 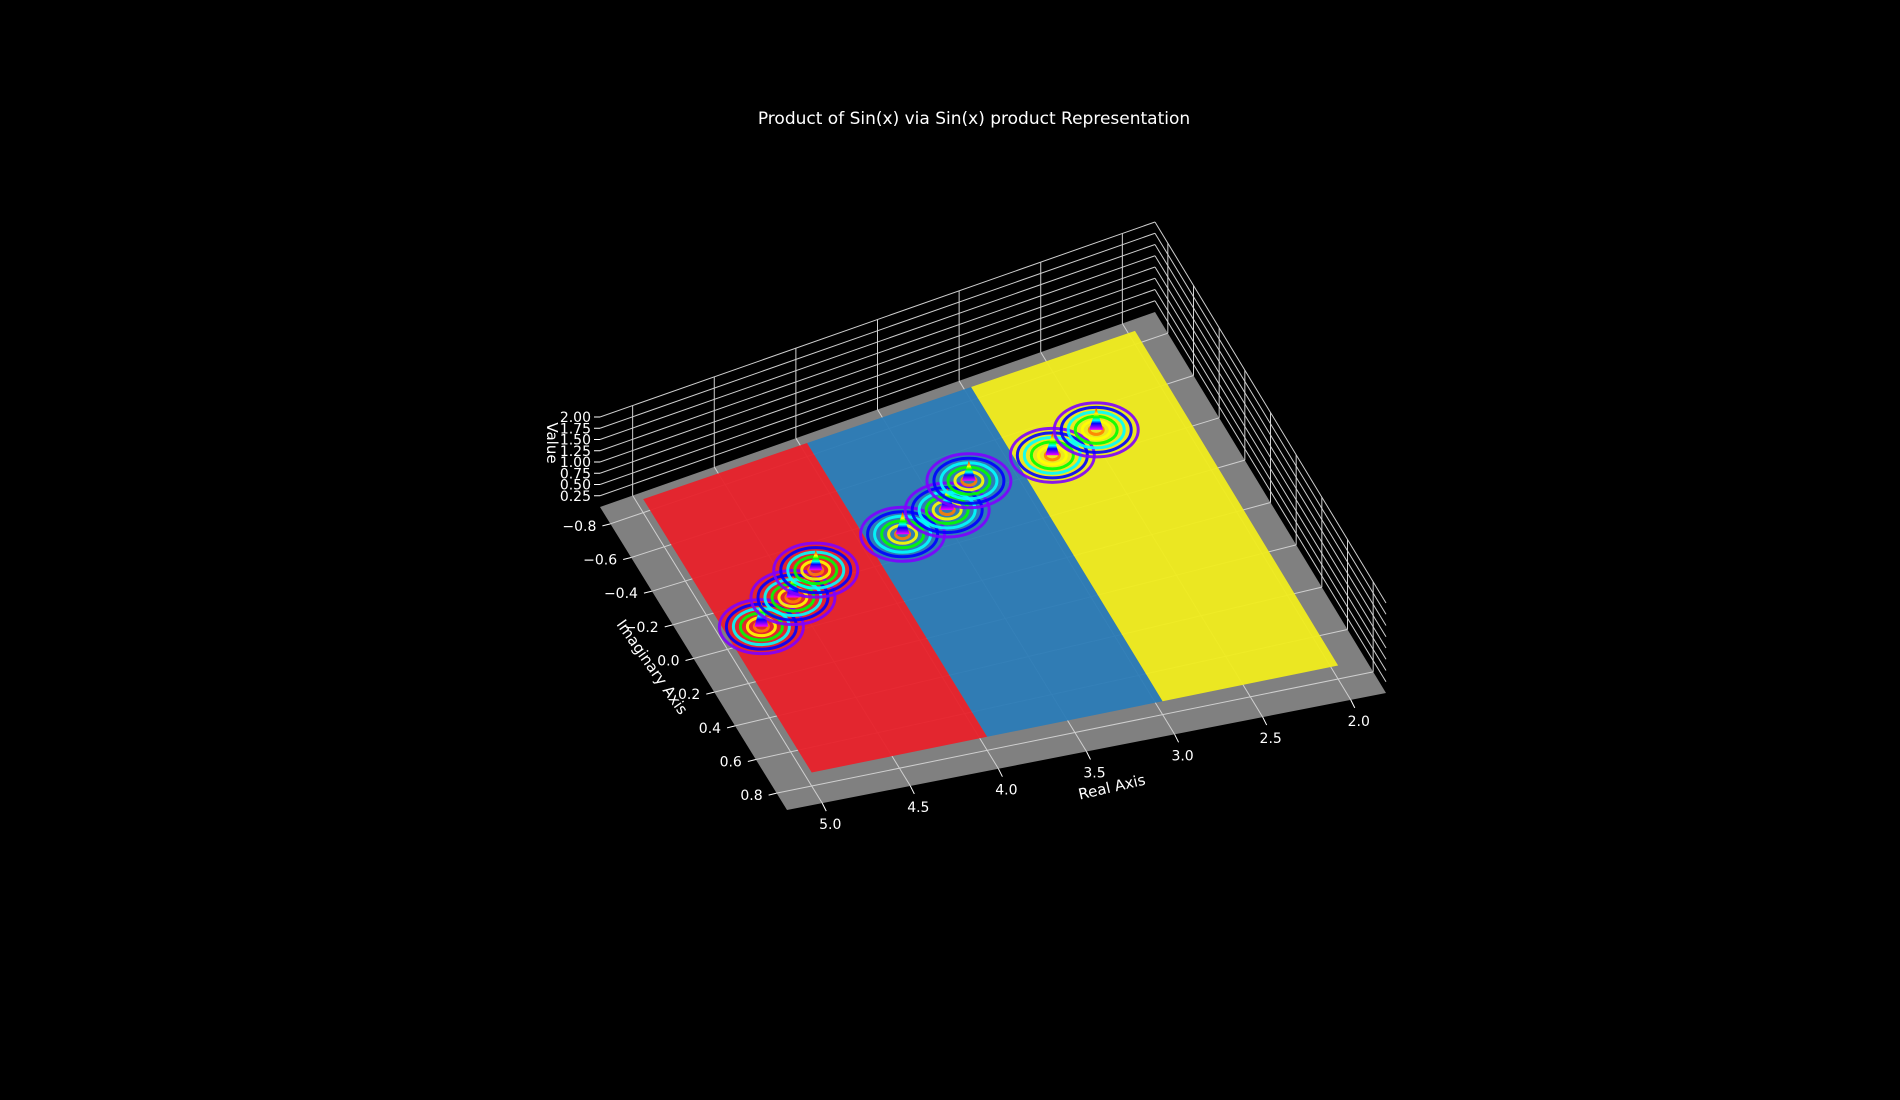 What do you see at coordinates (751, 796) in the screenshot?
I see `y-tick-label: 0.8` at bounding box center [751, 796].